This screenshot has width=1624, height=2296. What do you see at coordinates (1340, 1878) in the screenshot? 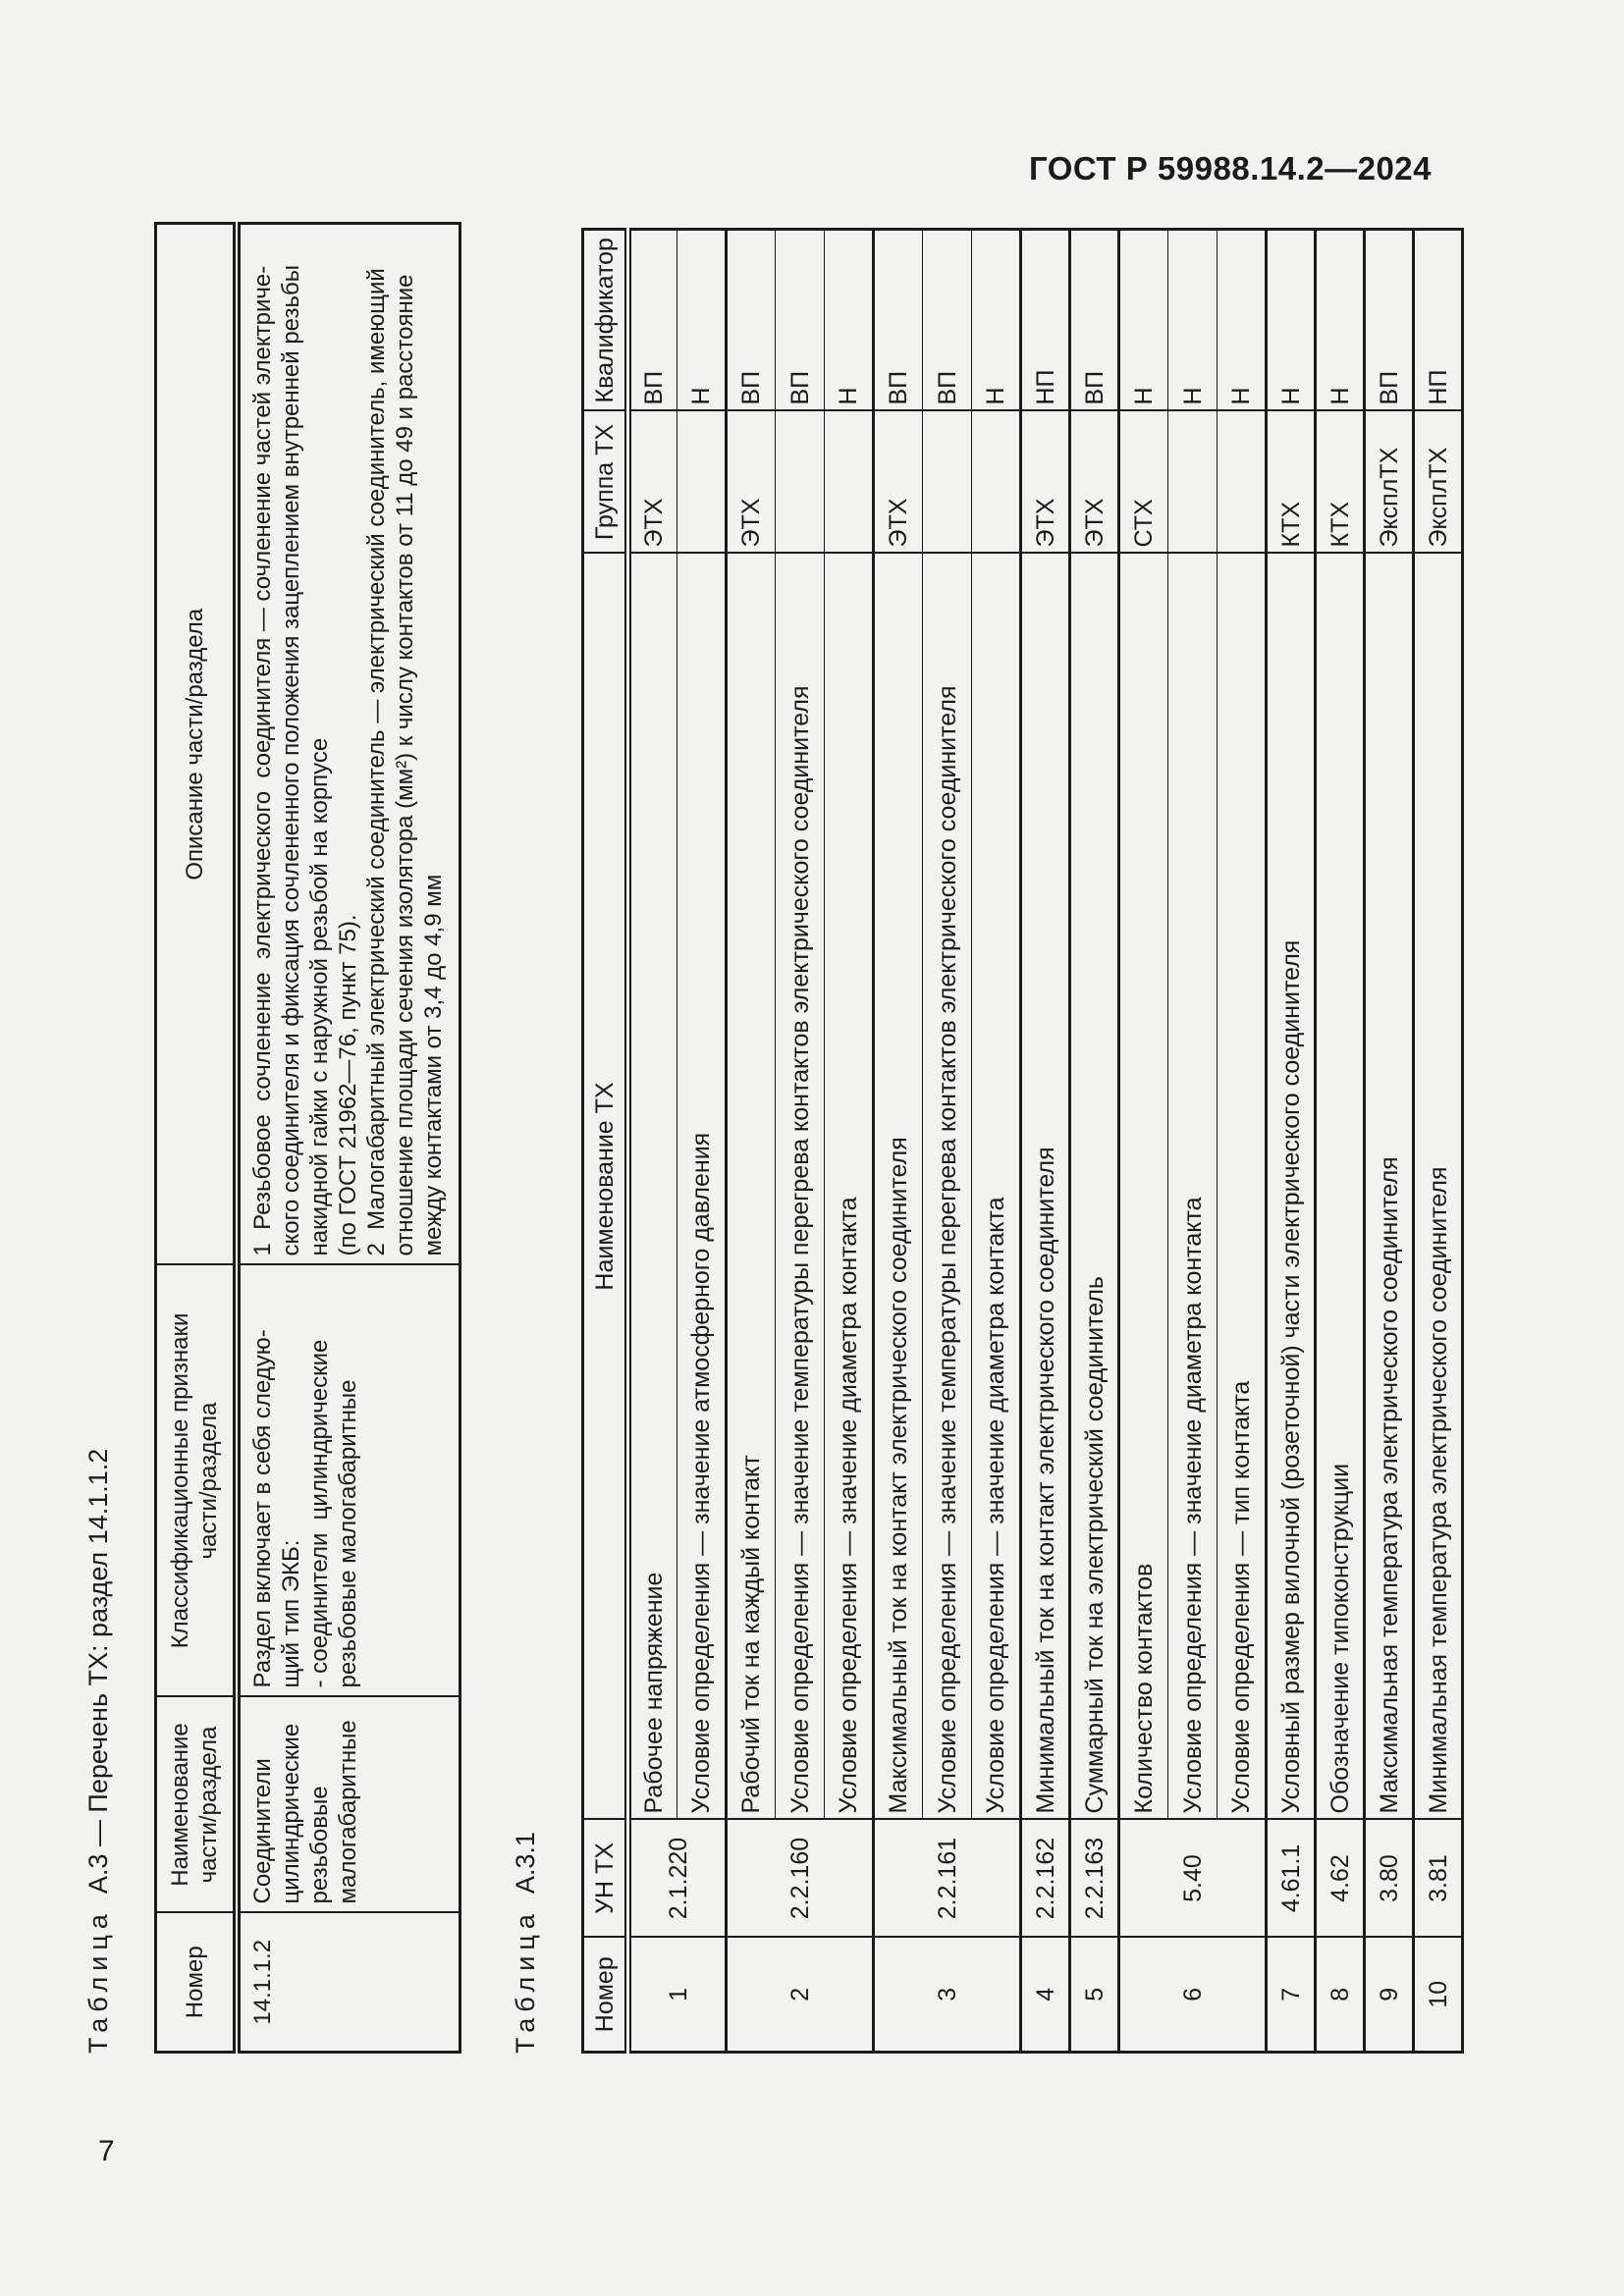
I see `un-tx-code-cell: 4.62` at bounding box center [1340, 1878].